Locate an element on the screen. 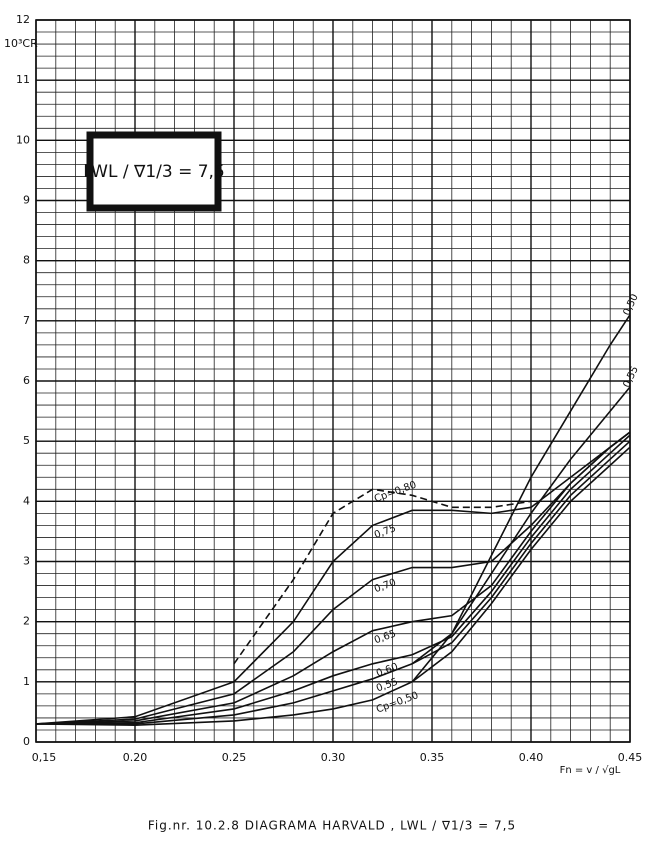  y-tick-label: 1 is located at coordinates (26, 681).